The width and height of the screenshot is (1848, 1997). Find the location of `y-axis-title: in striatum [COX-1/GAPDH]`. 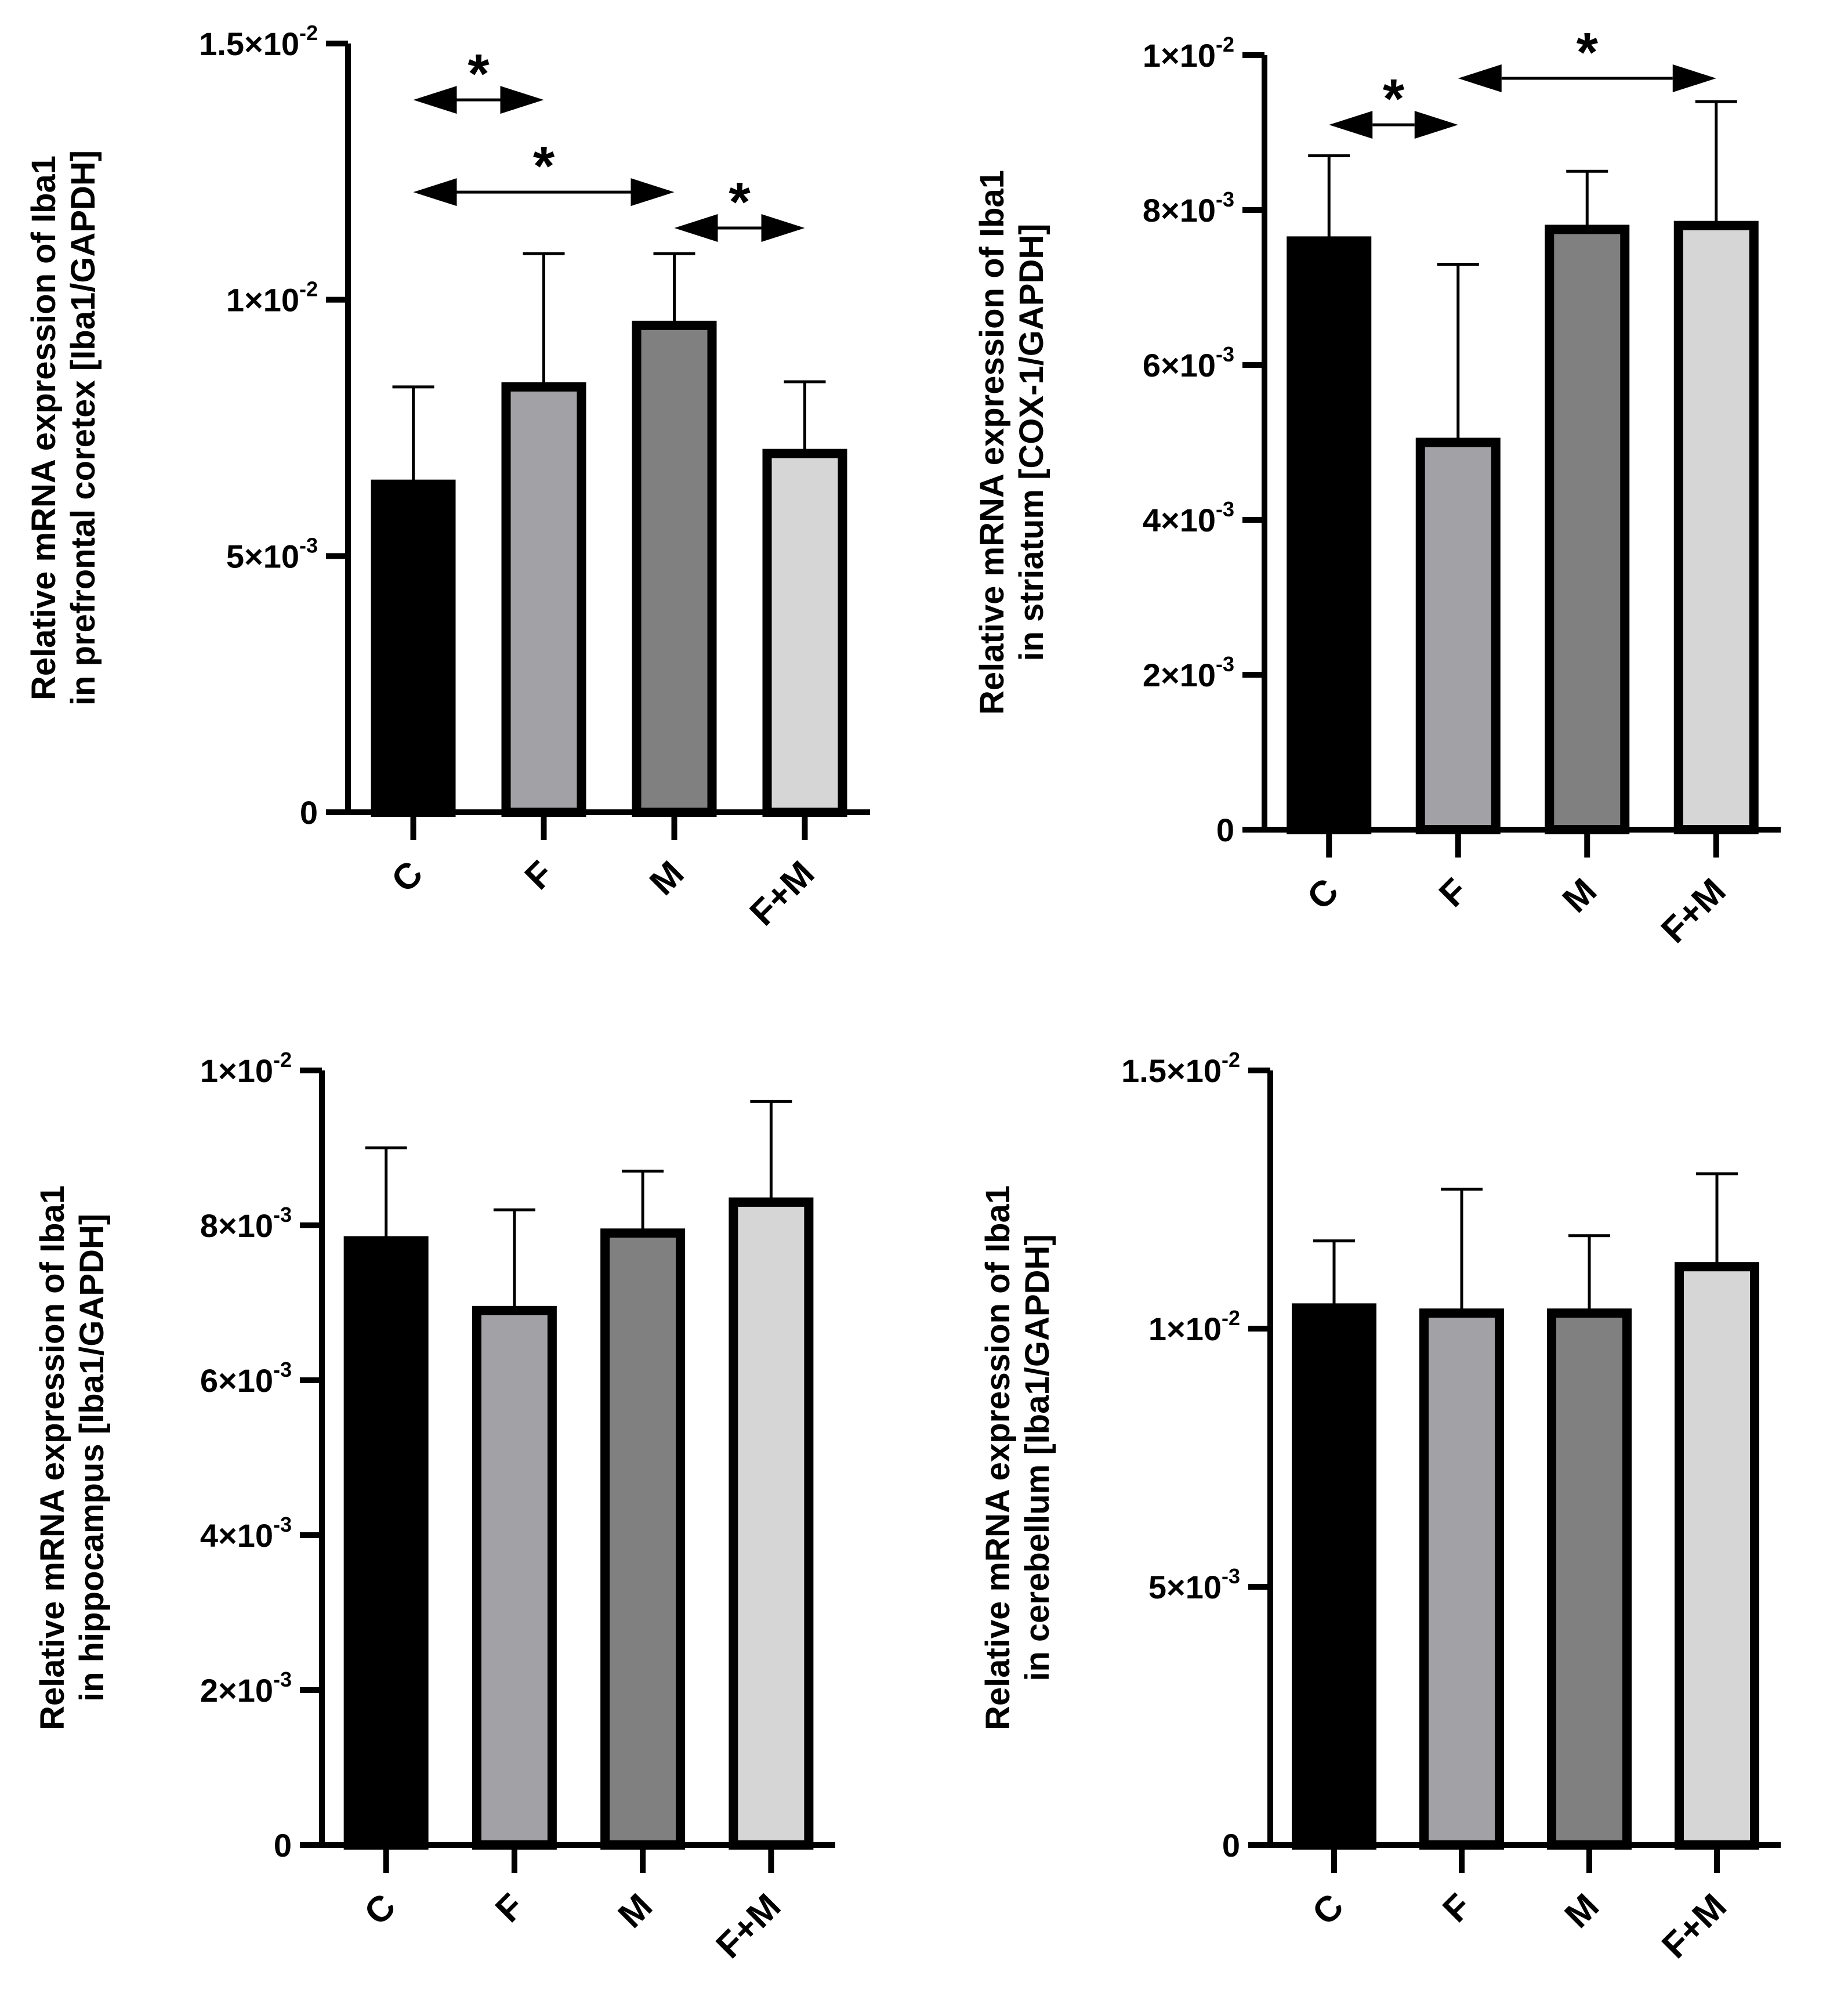

y-axis-title: in striatum [COX-1/GAPDH] is located at coordinates (1031, 442).